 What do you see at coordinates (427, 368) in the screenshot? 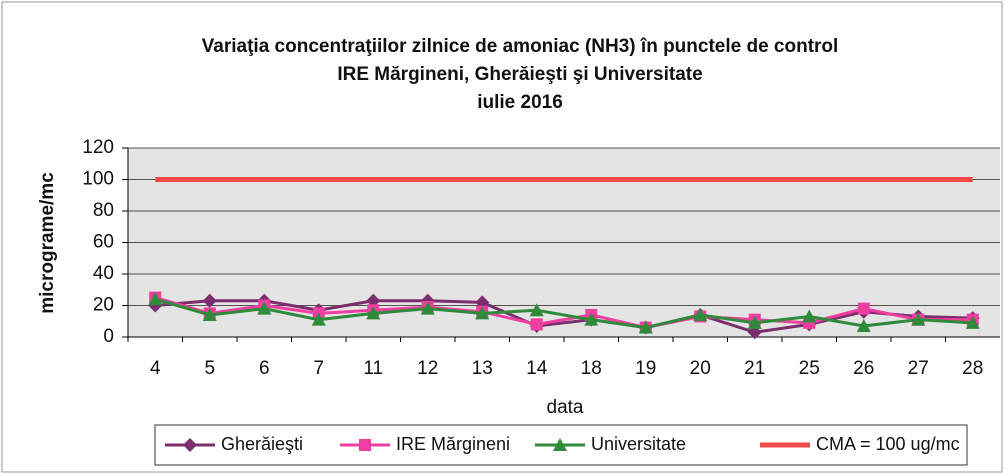
I see `x-tick-label: 12` at bounding box center [427, 368].